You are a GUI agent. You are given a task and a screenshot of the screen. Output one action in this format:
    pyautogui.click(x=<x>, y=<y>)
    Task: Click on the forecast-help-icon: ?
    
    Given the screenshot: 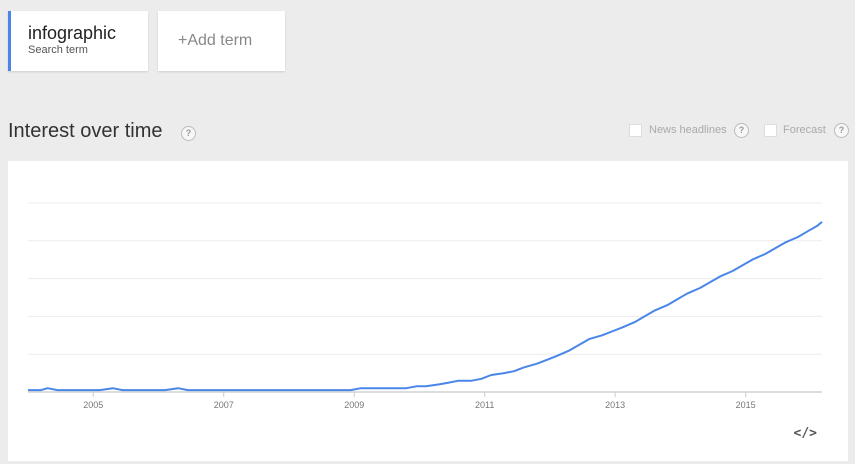 What is the action you would take?
    pyautogui.click(x=841, y=130)
    